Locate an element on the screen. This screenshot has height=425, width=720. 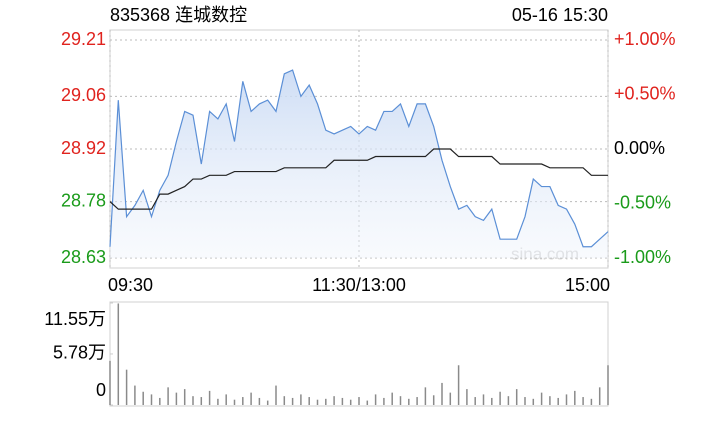
x-tick-label: 09:30 is located at coordinates (130, 285).